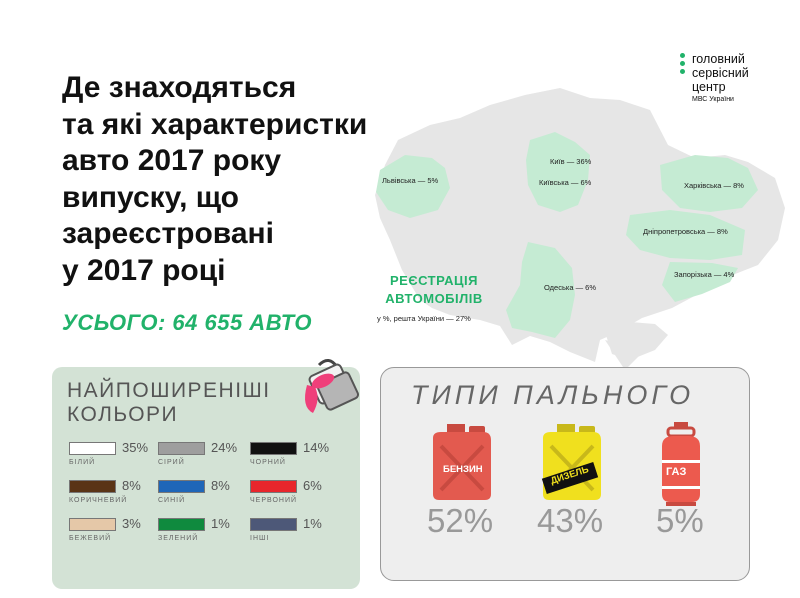 The height and width of the screenshot is (598, 800). Describe the element at coordinates (680, 520) in the screenshot. I see `fuel-pct-gas: 5%` at that location.